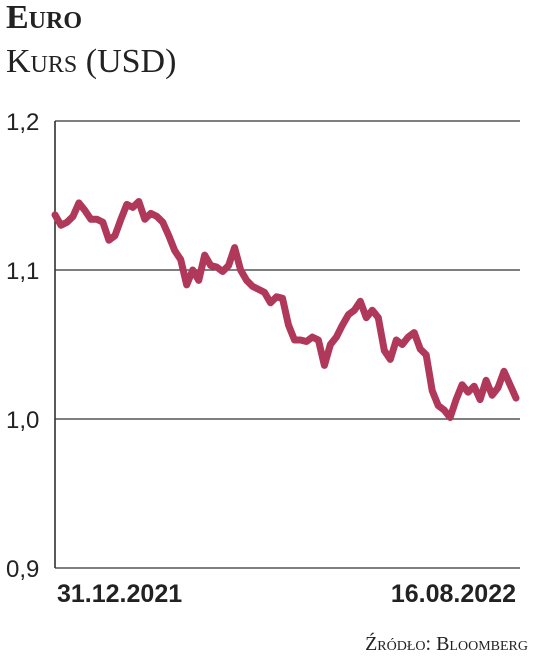 This screenshot has width=536, height=660. I want to click on y-tick-label: 1,0, so click(22, 420).